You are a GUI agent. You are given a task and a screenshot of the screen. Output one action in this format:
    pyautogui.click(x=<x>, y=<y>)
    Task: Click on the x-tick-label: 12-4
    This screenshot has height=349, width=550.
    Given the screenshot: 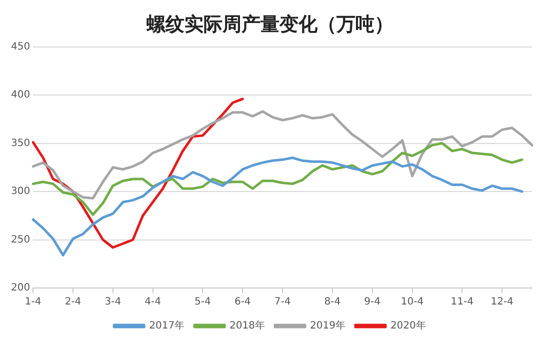 What is the action you would take?
    pyautogui.click(x=502, y=302)
    